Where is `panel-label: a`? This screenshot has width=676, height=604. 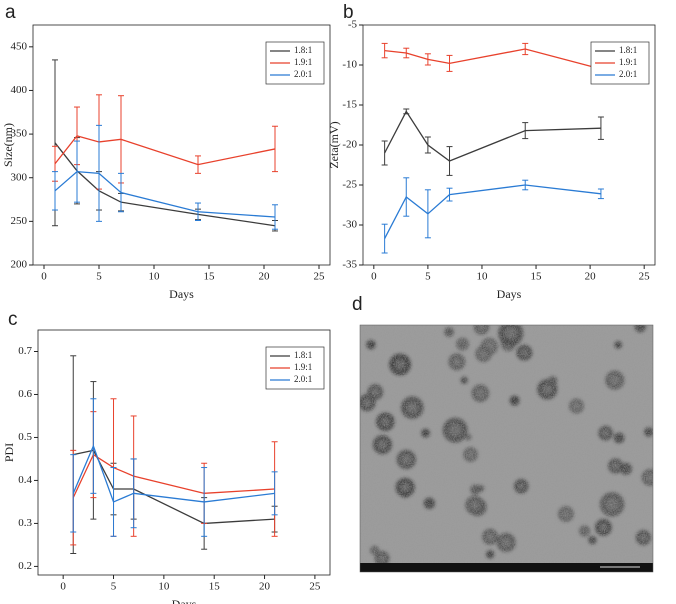
panel-label: a is located at coordinates (10, 12).